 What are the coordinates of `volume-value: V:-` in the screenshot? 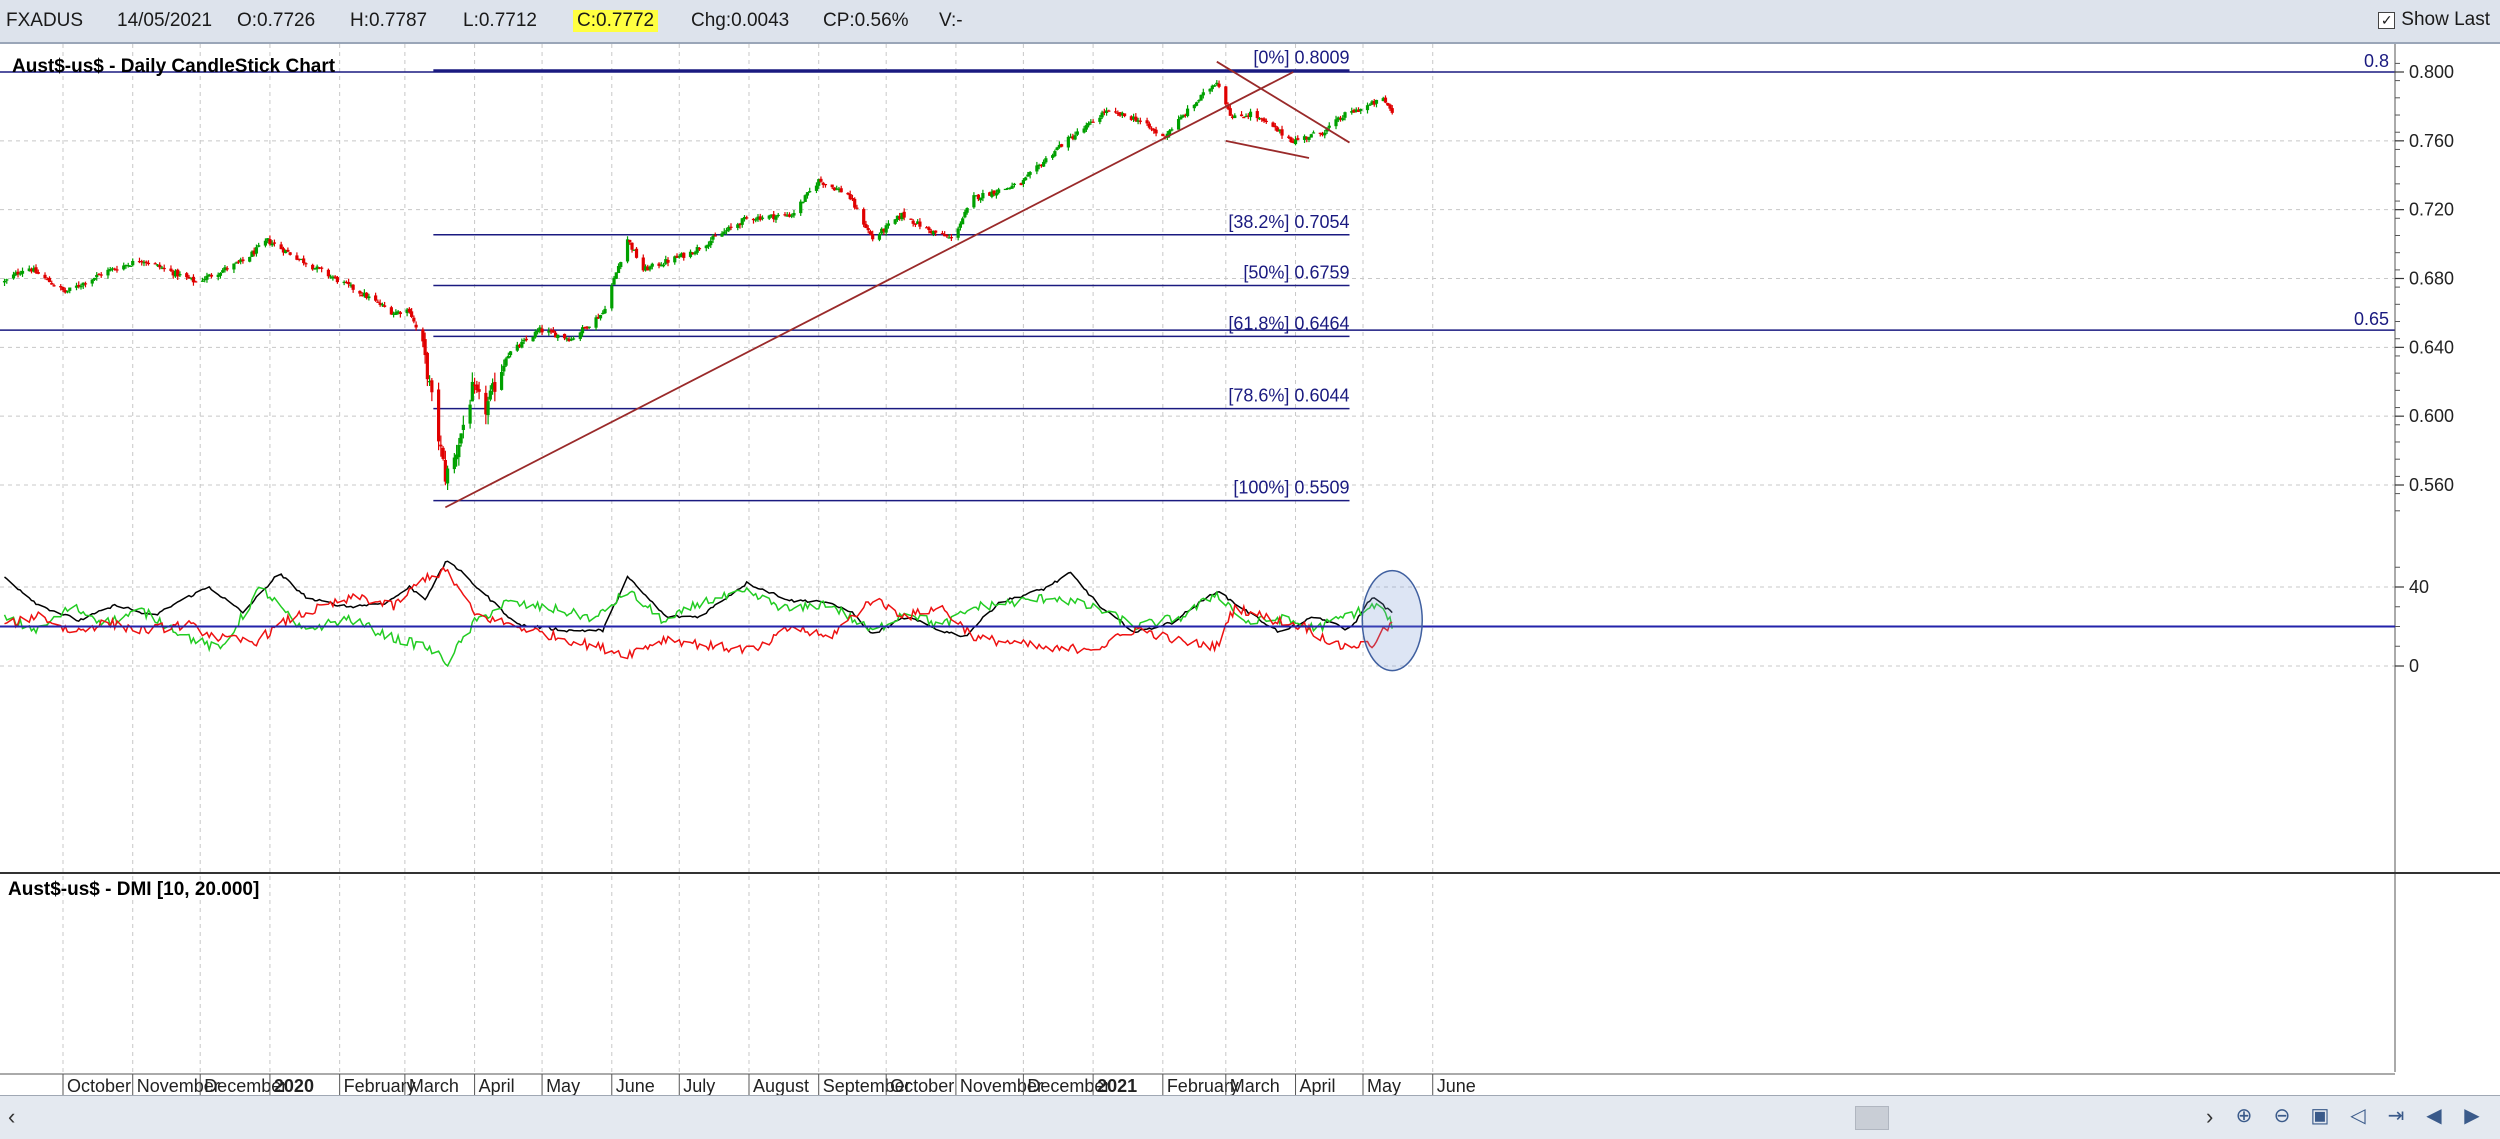 It's located at (951, 20).